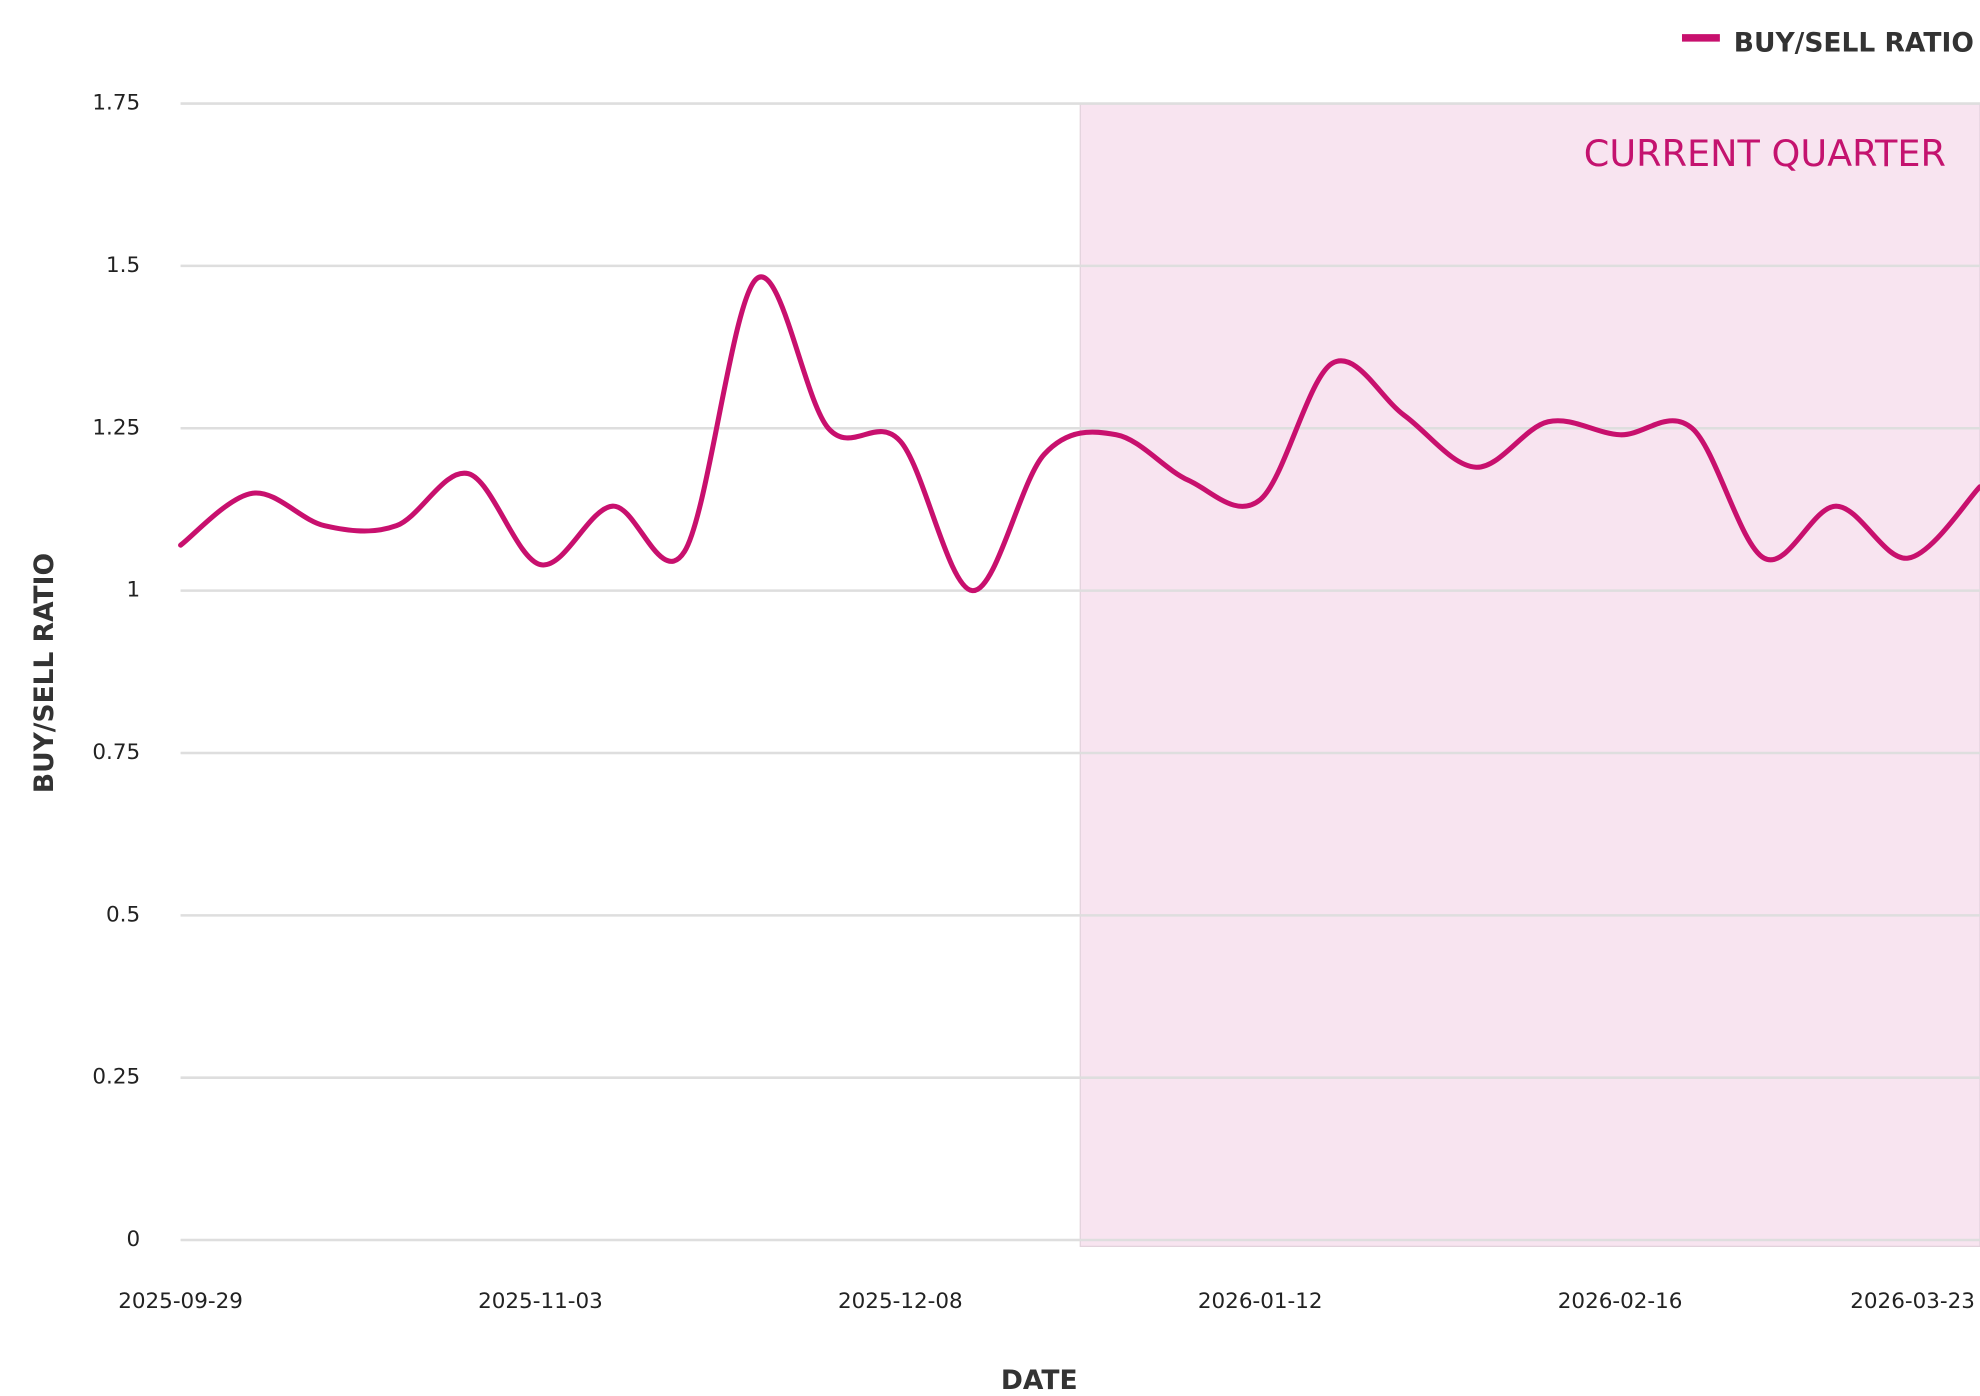 Image resolution: width=1980 pixels, height=1396 pixels. Describe the element at coordinates (134, 1239) in the screenshot. I see `y-tick-label: 0` at that location.